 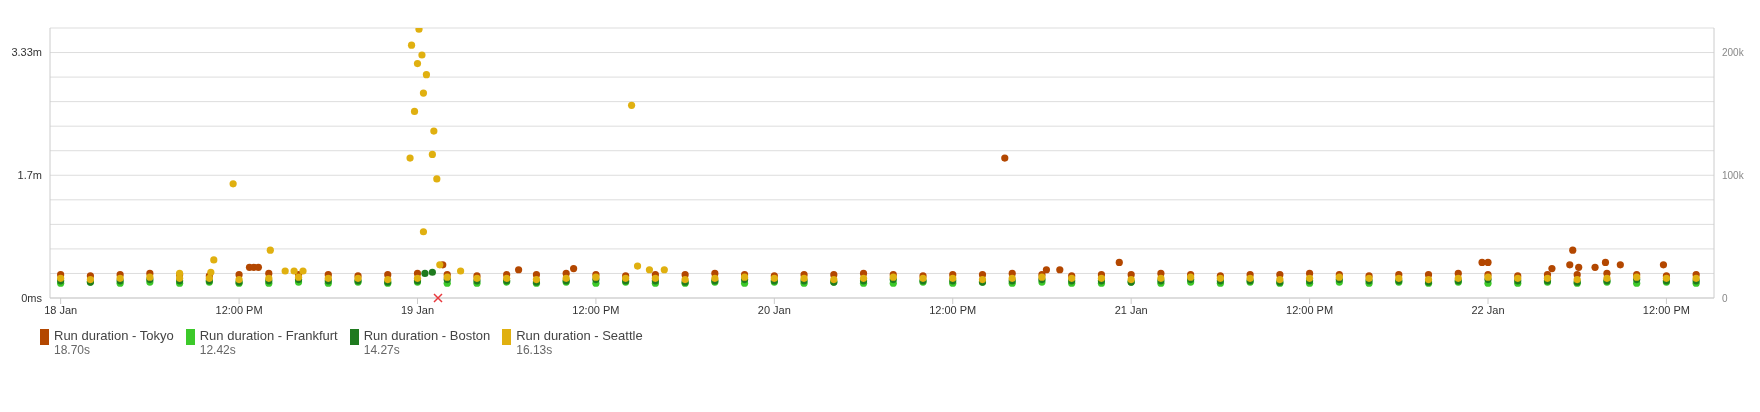 I want to click on text: 16.13s, so click(x=535, y=350).